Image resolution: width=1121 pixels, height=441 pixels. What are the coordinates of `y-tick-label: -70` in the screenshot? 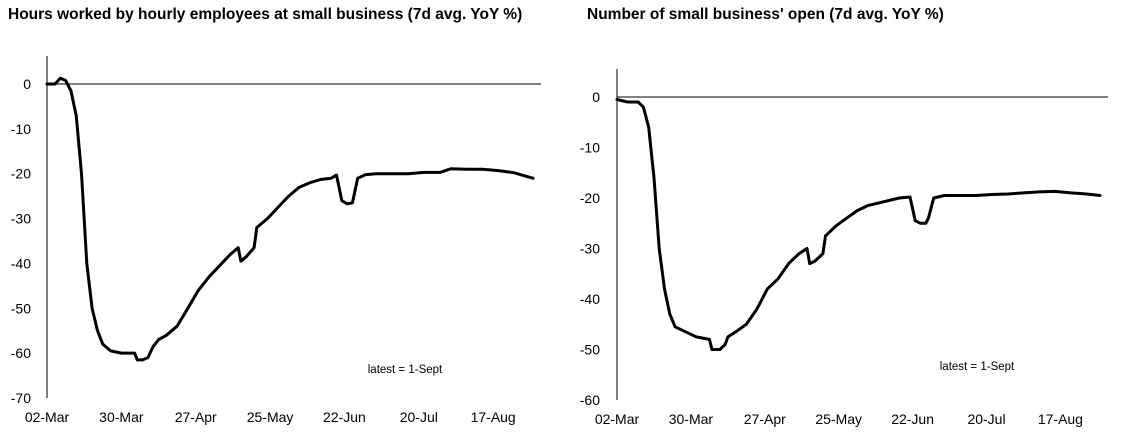 It's located at (21, 398).